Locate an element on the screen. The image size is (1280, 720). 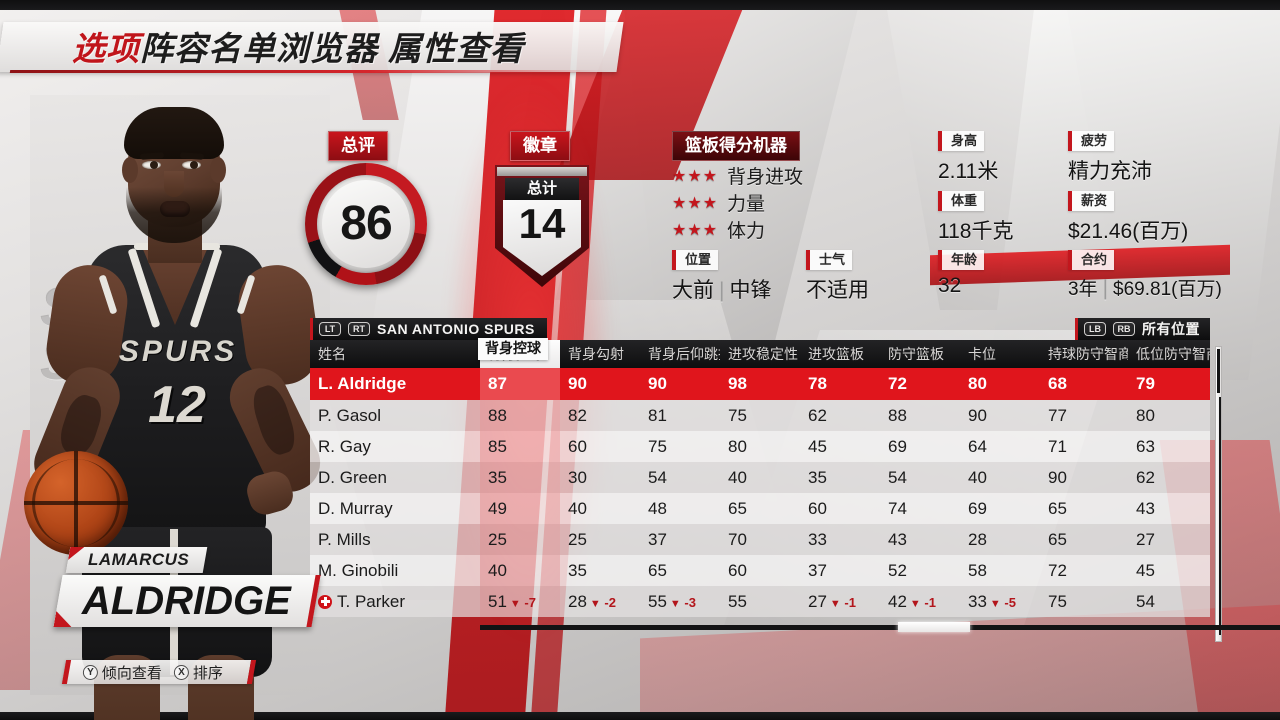
footer-action-tendency: Y 倾向查看 is located at coordinates (122, 672).